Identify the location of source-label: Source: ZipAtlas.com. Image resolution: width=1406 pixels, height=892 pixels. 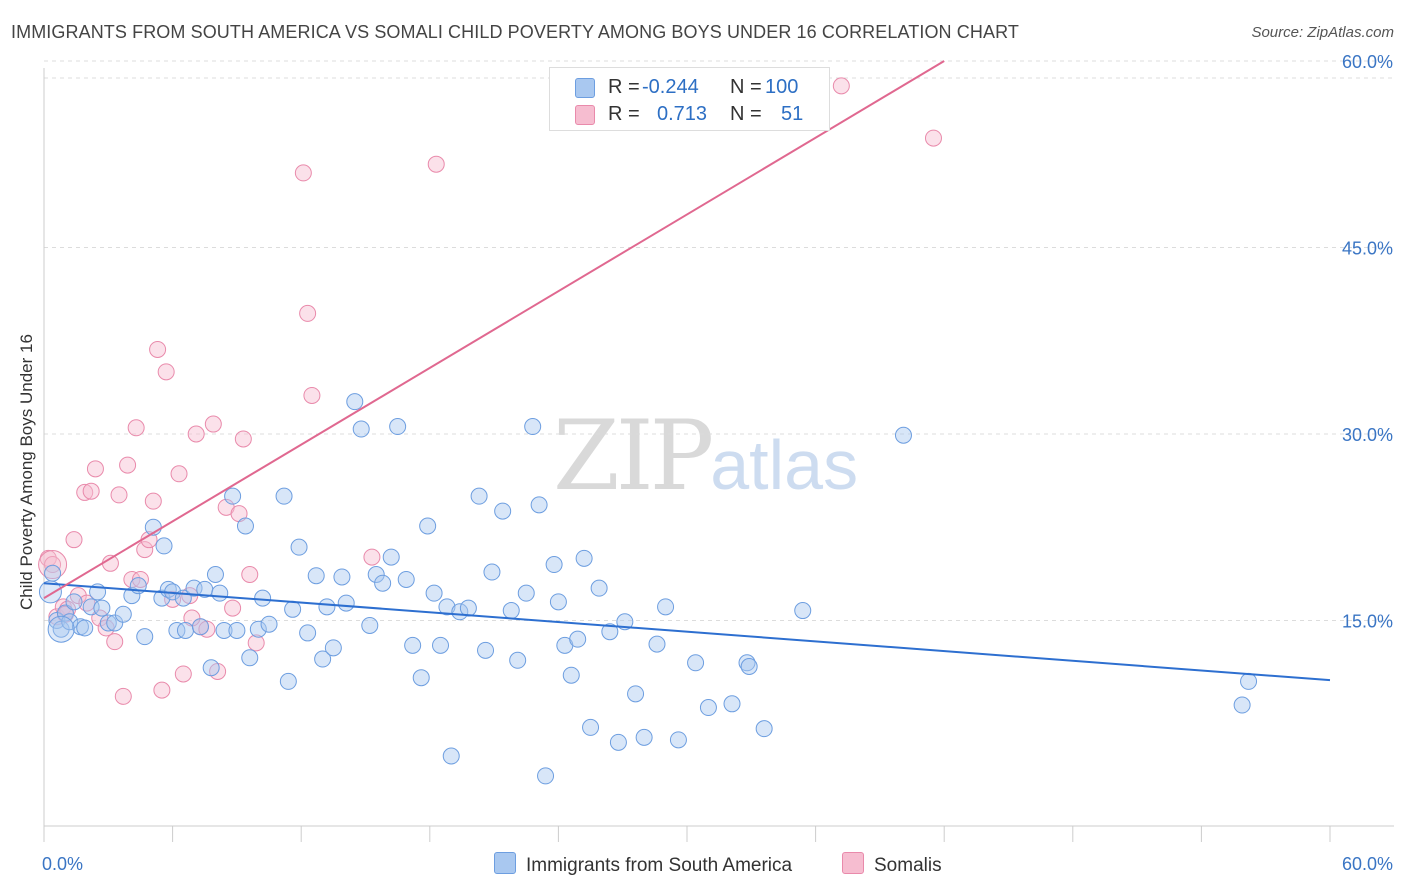
(1322, 32).